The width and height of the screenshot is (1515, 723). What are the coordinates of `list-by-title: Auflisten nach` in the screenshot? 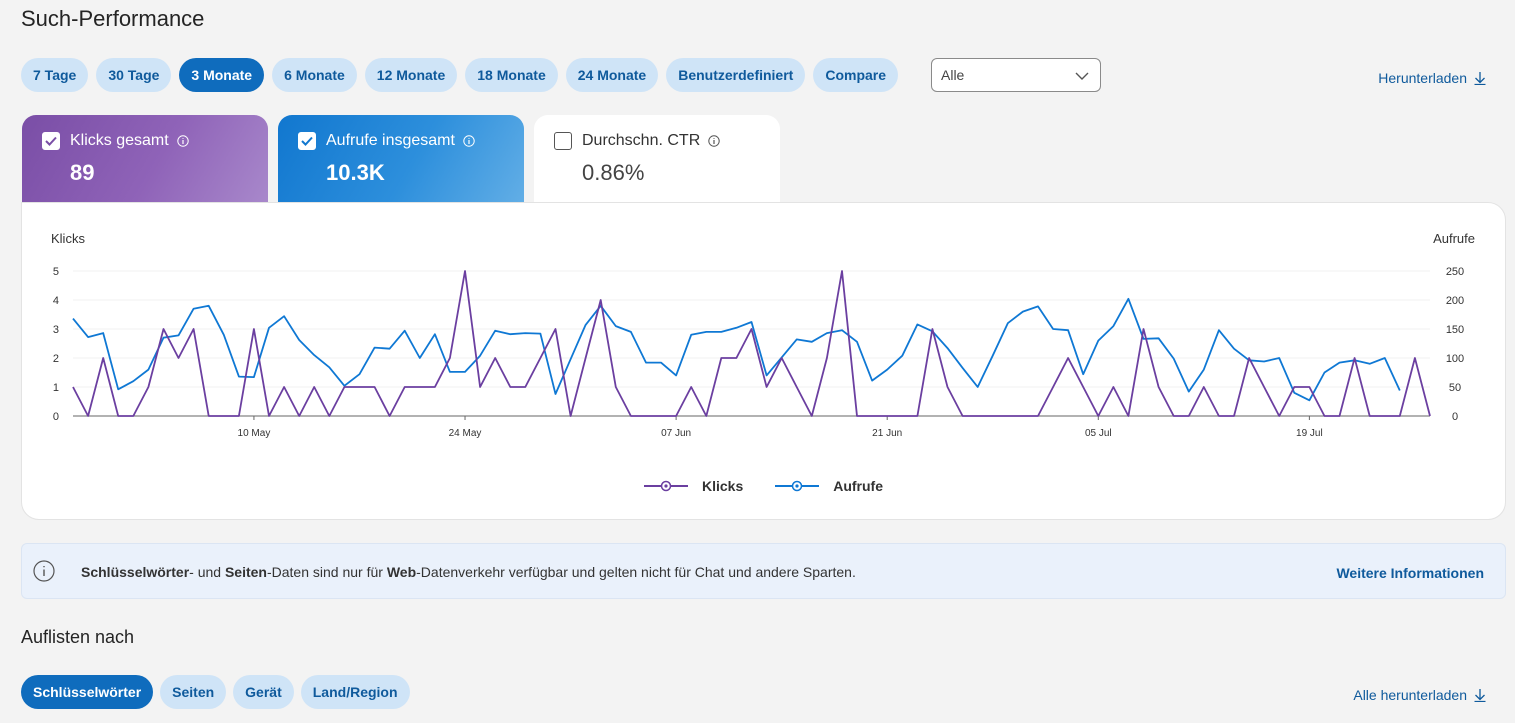 It's located at (78, 637).